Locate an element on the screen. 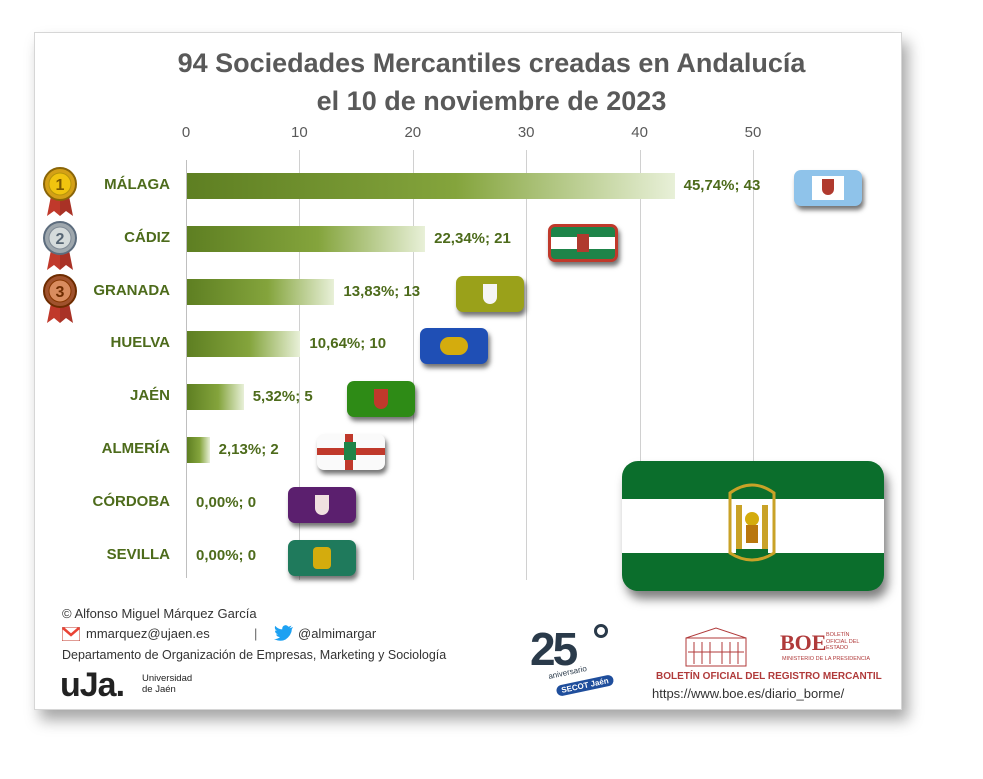 This screenshot has height=779, width=983. x-tick-label: 30 is located at coordinates (526, 132).